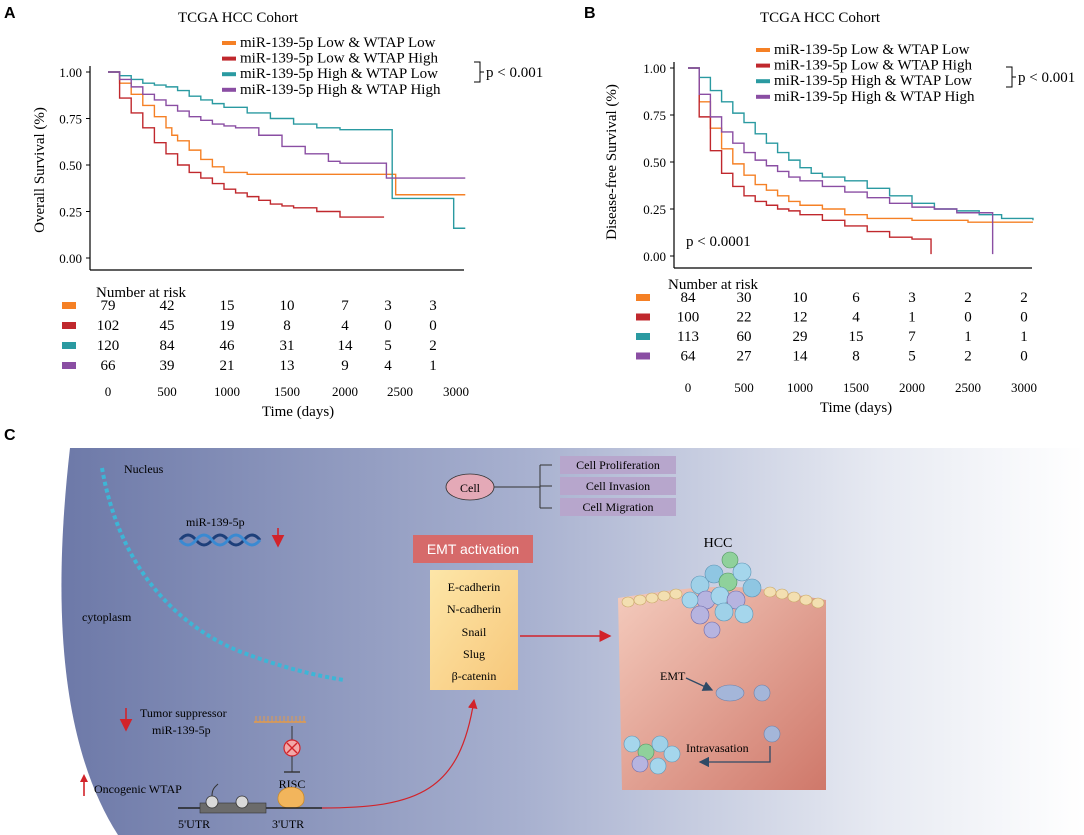 This screenshot has height=835, width=1084. Describe the element at coordinates (688, 337) in the screenshot. I see `risk-count: 113` at that location.